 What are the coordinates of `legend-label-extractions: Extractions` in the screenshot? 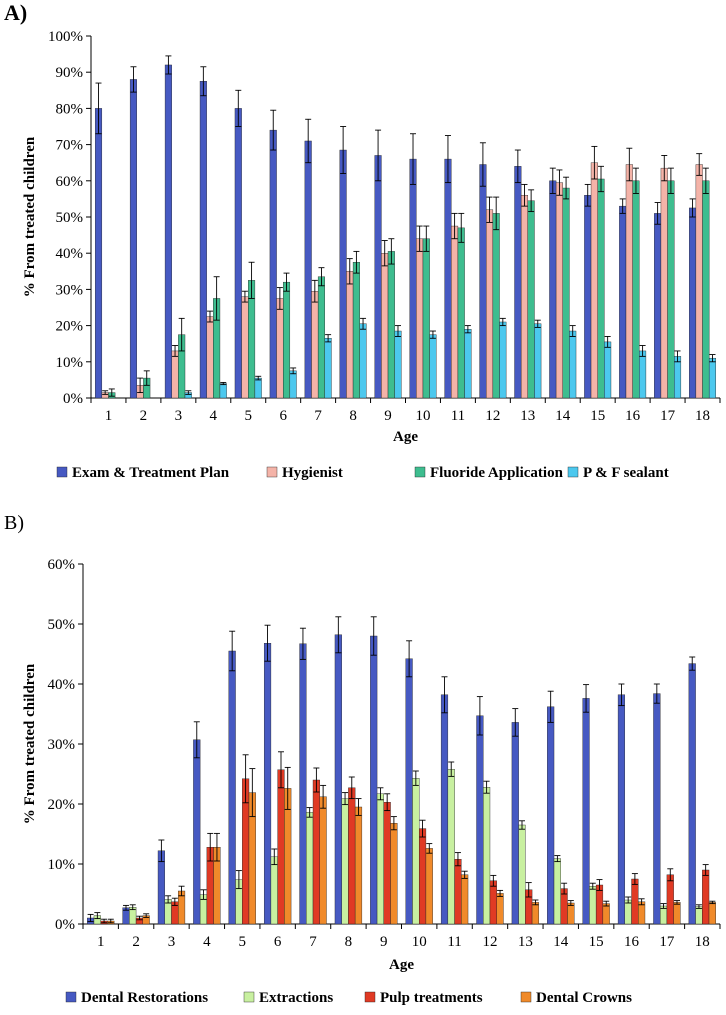 It's located at (296, 998).